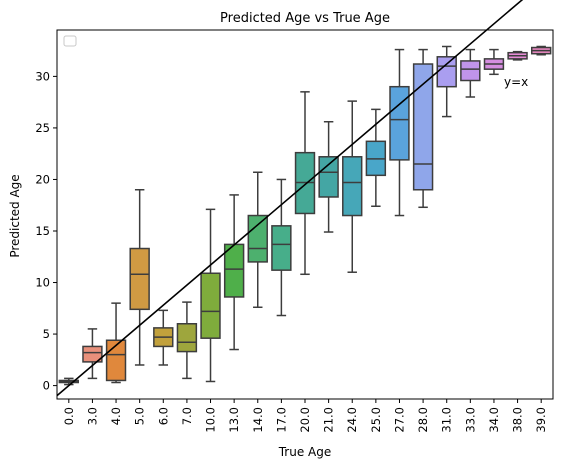  Describe the element at coordinates (15, 215) in the screenshot. I see `y-axis-label: Predicted Age` at that location.